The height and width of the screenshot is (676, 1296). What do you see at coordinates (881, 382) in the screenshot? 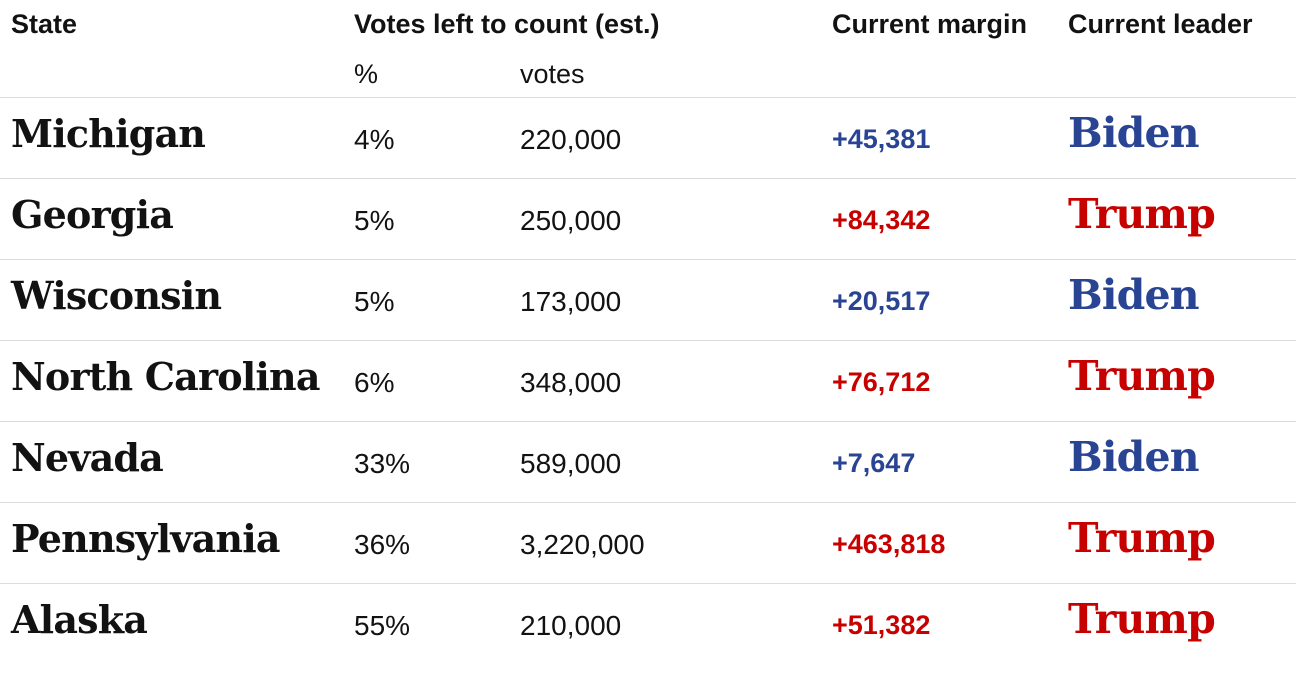
I see `current-margin: +76,712` at bounding box center [881, 382].